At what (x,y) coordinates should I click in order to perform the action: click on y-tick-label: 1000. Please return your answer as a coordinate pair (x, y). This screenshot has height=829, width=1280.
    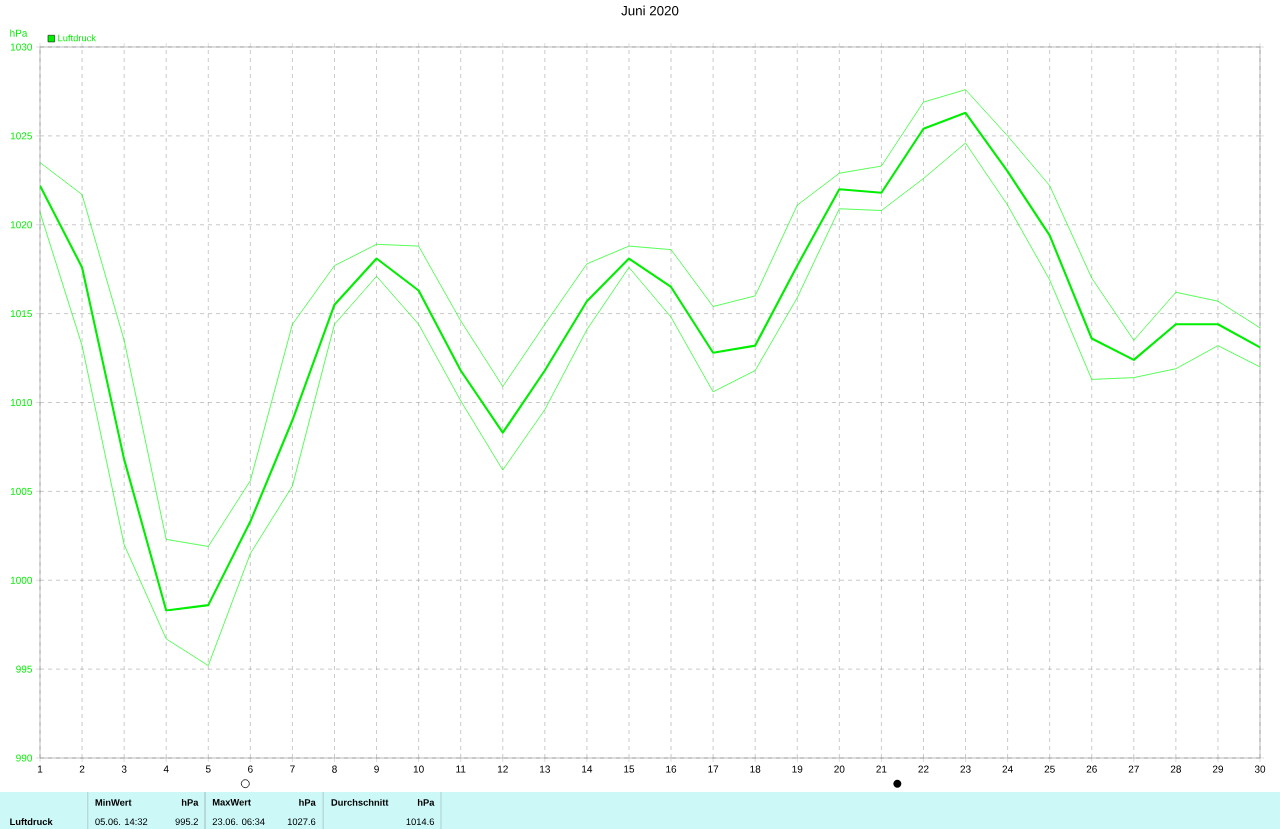
    Looking at the image, I should click on (21, 580).